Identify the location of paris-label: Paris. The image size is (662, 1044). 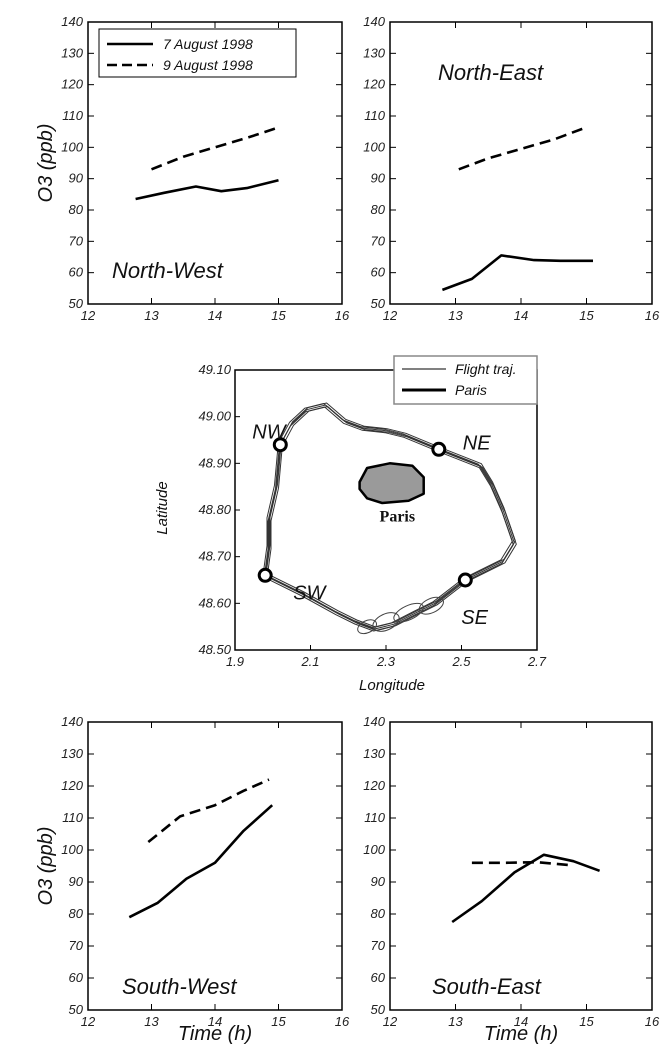
(398, 517).